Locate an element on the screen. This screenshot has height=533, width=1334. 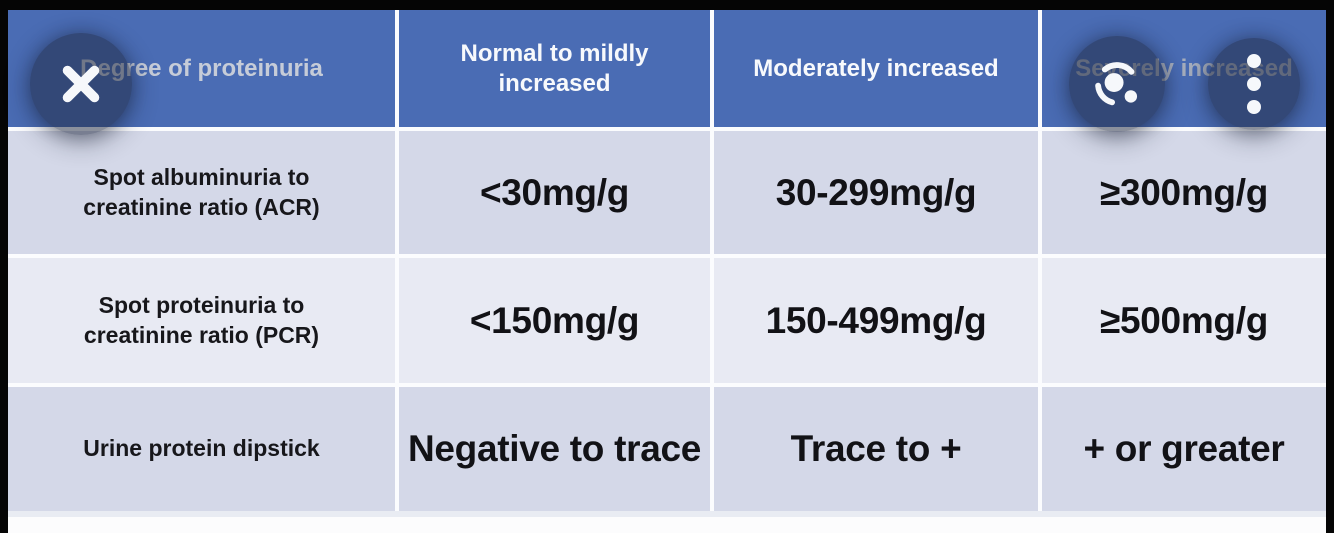
table-bottom-border is located at coordinates (667, 514).